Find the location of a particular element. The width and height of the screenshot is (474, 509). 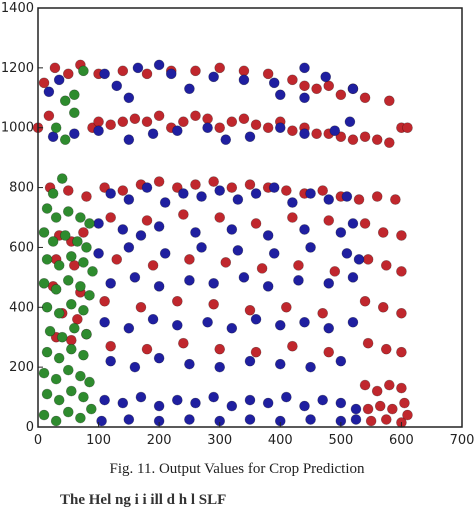

y-tick-label: 1200 is located at coordinates (17, 68).